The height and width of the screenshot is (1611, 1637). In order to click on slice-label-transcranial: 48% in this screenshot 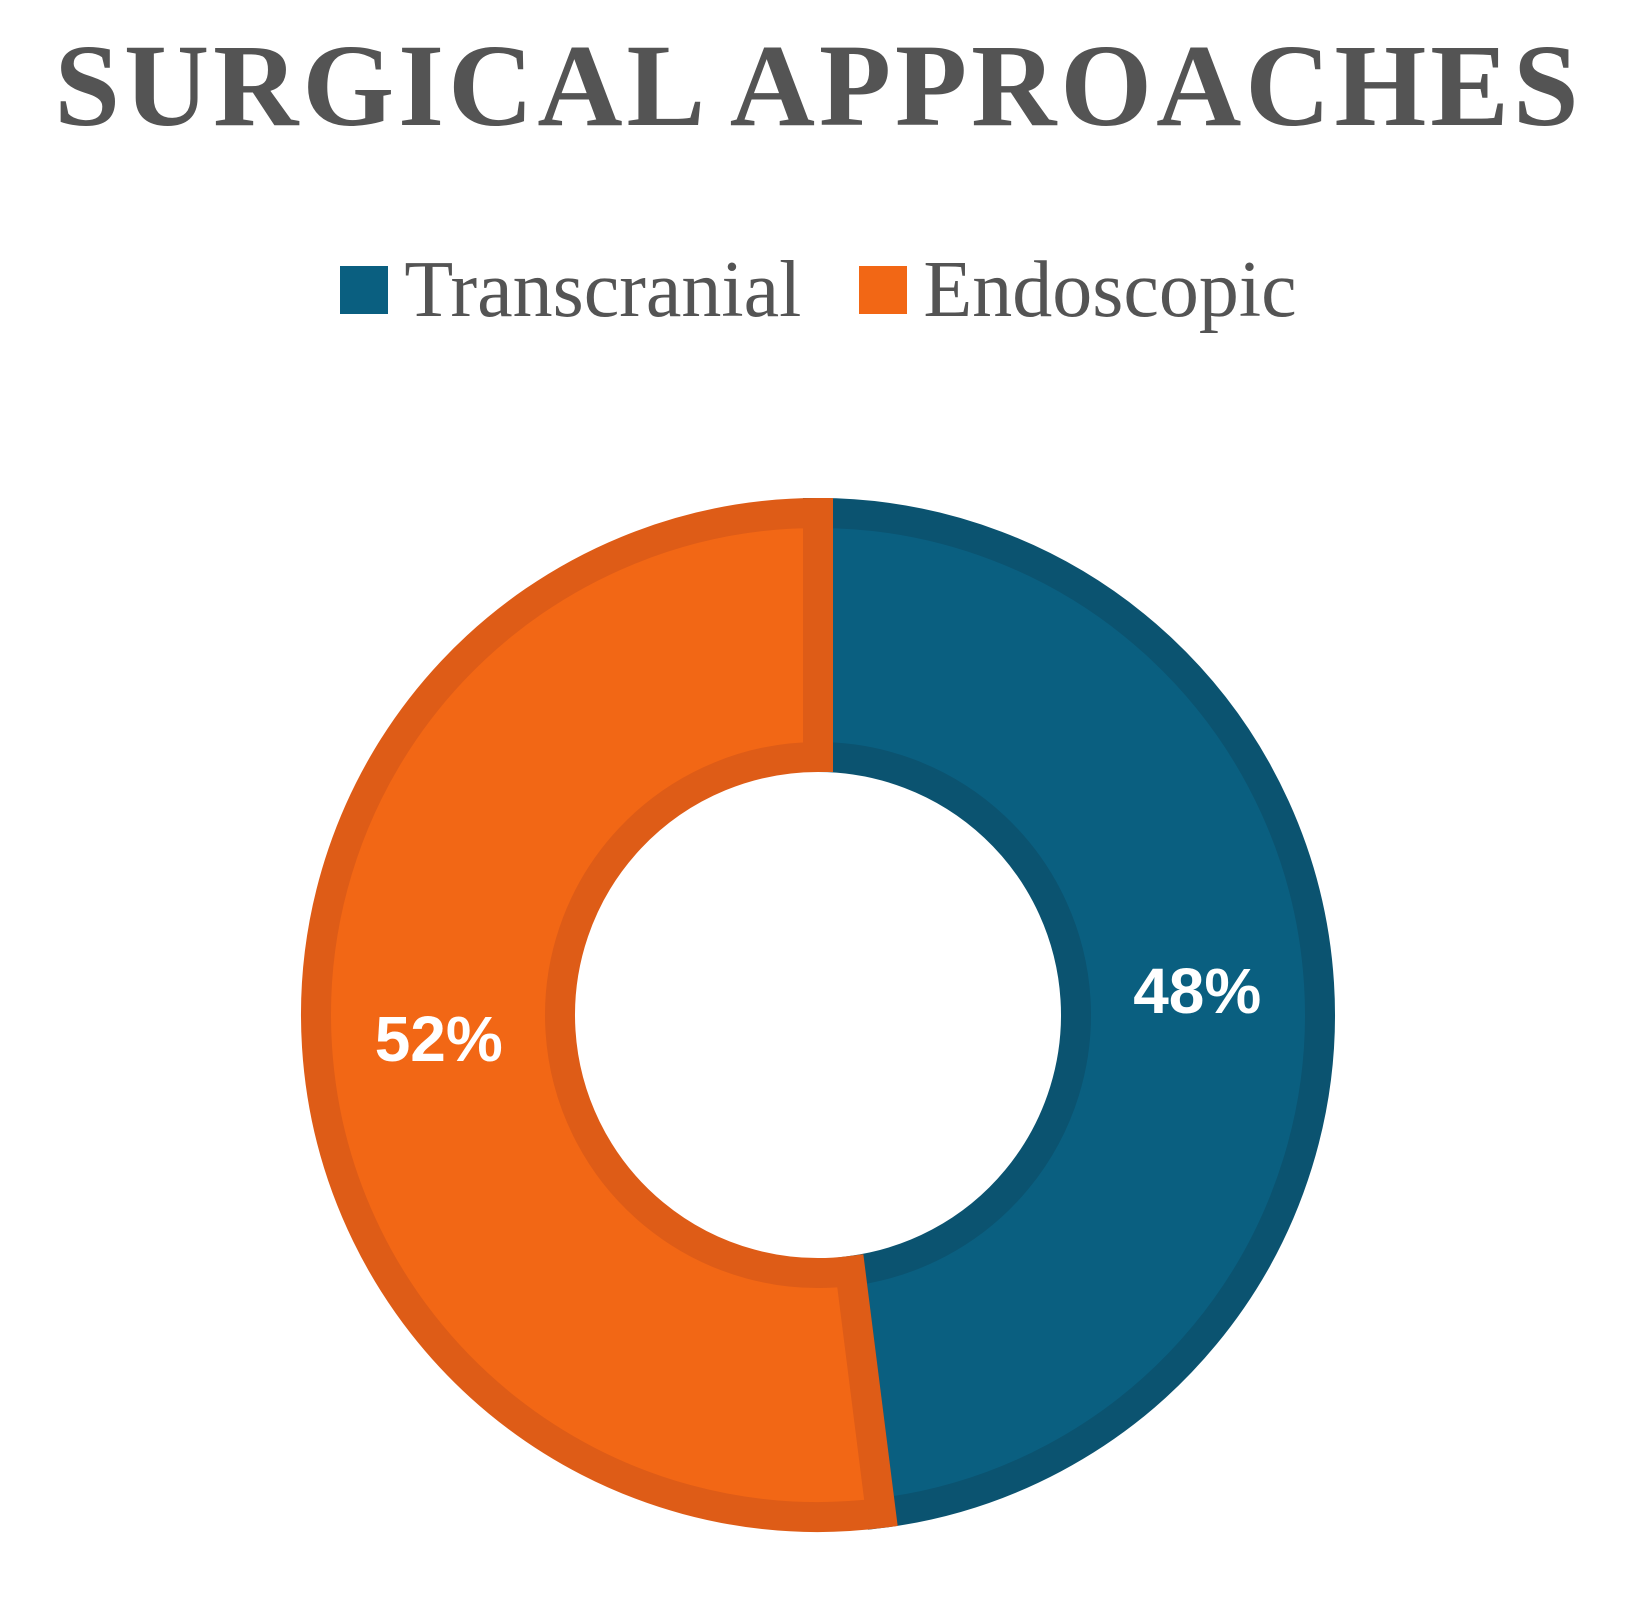, I will do `click(1197, 991)`.